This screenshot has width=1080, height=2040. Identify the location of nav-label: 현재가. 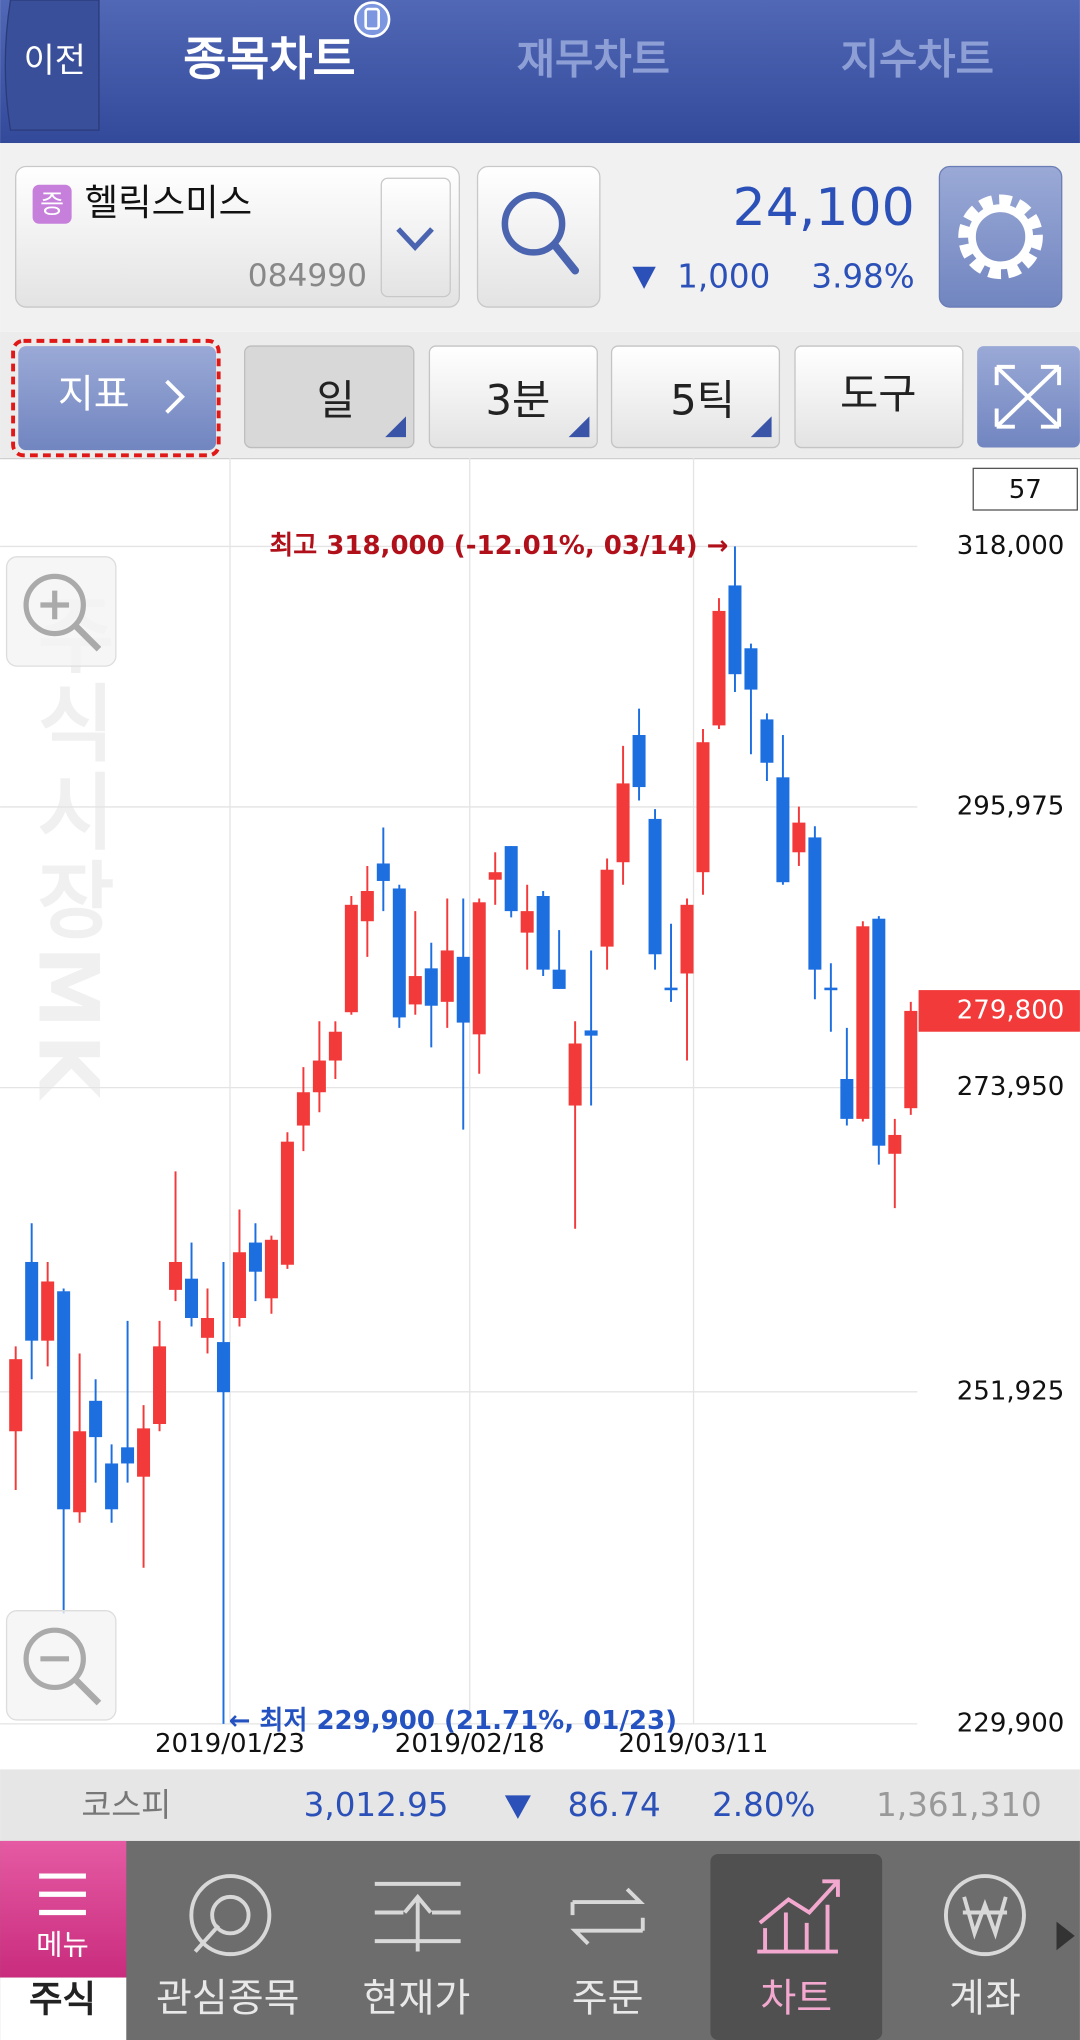
(417, 1998).